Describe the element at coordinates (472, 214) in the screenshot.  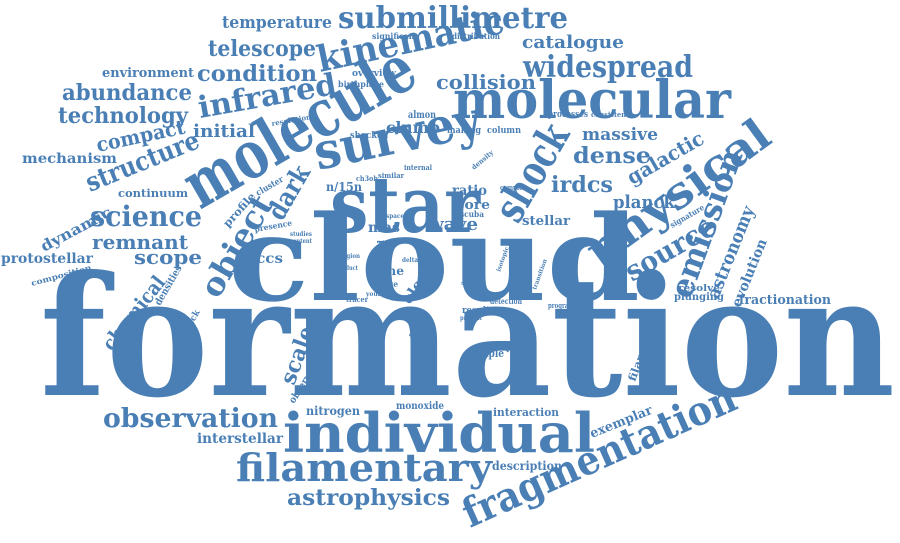
I see `word-scuba: scuba` at that location.